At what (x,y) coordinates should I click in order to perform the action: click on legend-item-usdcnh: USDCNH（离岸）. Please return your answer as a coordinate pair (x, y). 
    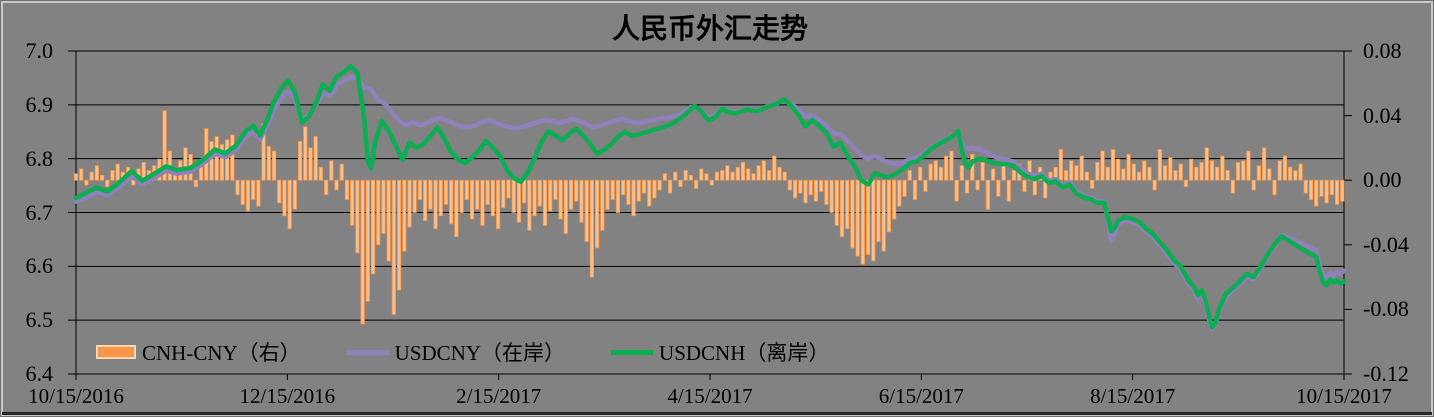
    Looking at the image, I should click on (720, 352).